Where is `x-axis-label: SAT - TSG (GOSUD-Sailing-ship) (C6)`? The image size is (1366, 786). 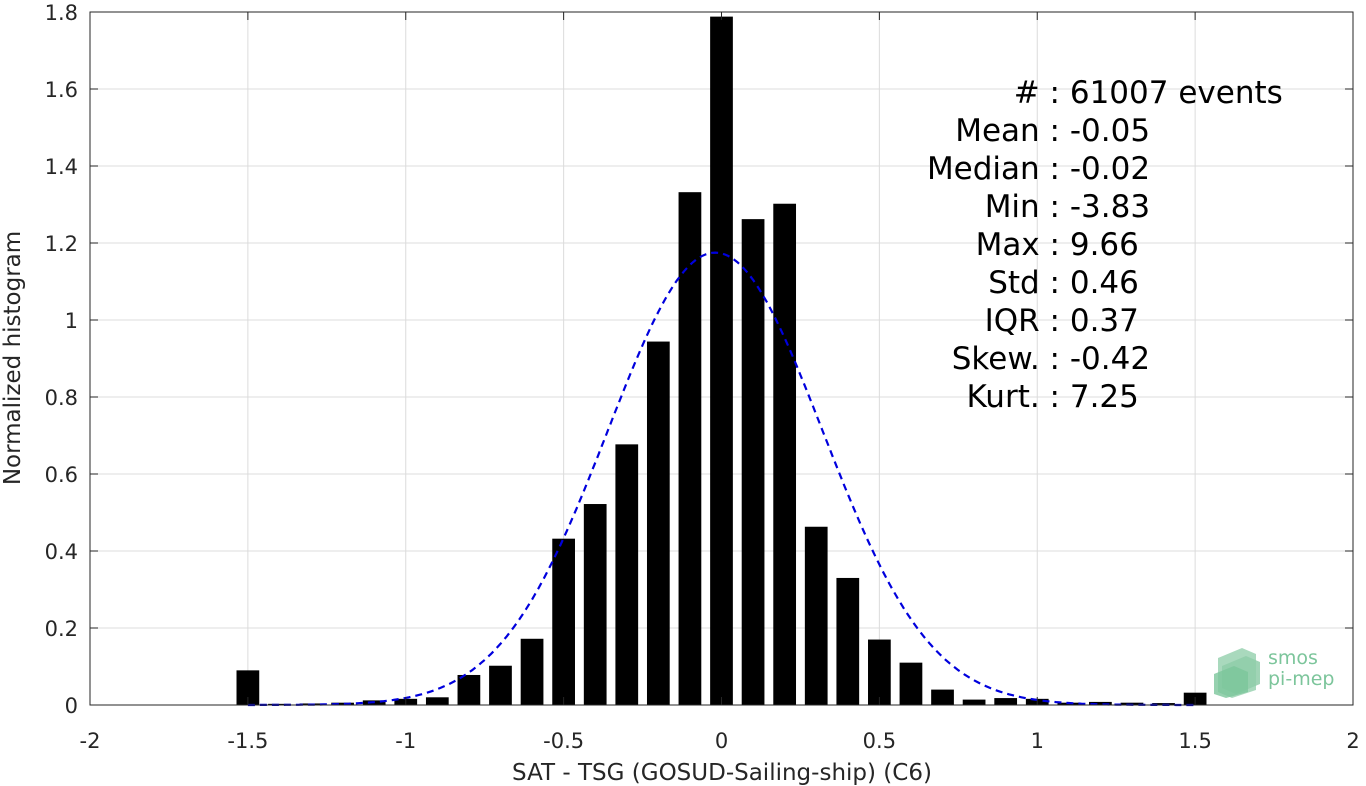
x-axis-label: SAT - TSG (GOSUD-Sailing-ship) (C6) is located at coordinates (722, 773).